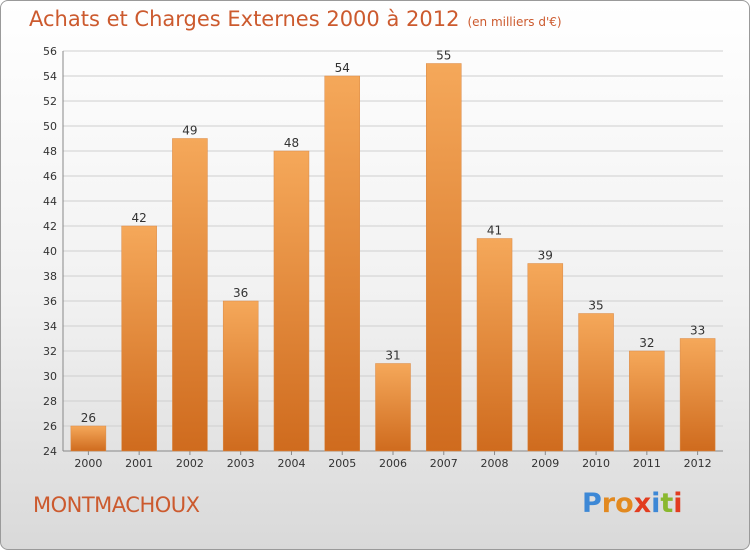 The width and height of the screenshot is (750, 550). What do you see at coordinates (241, 463) in the screenshot?
I see `x-tick-label-2003: 2003` at bounding box center [241, 463].